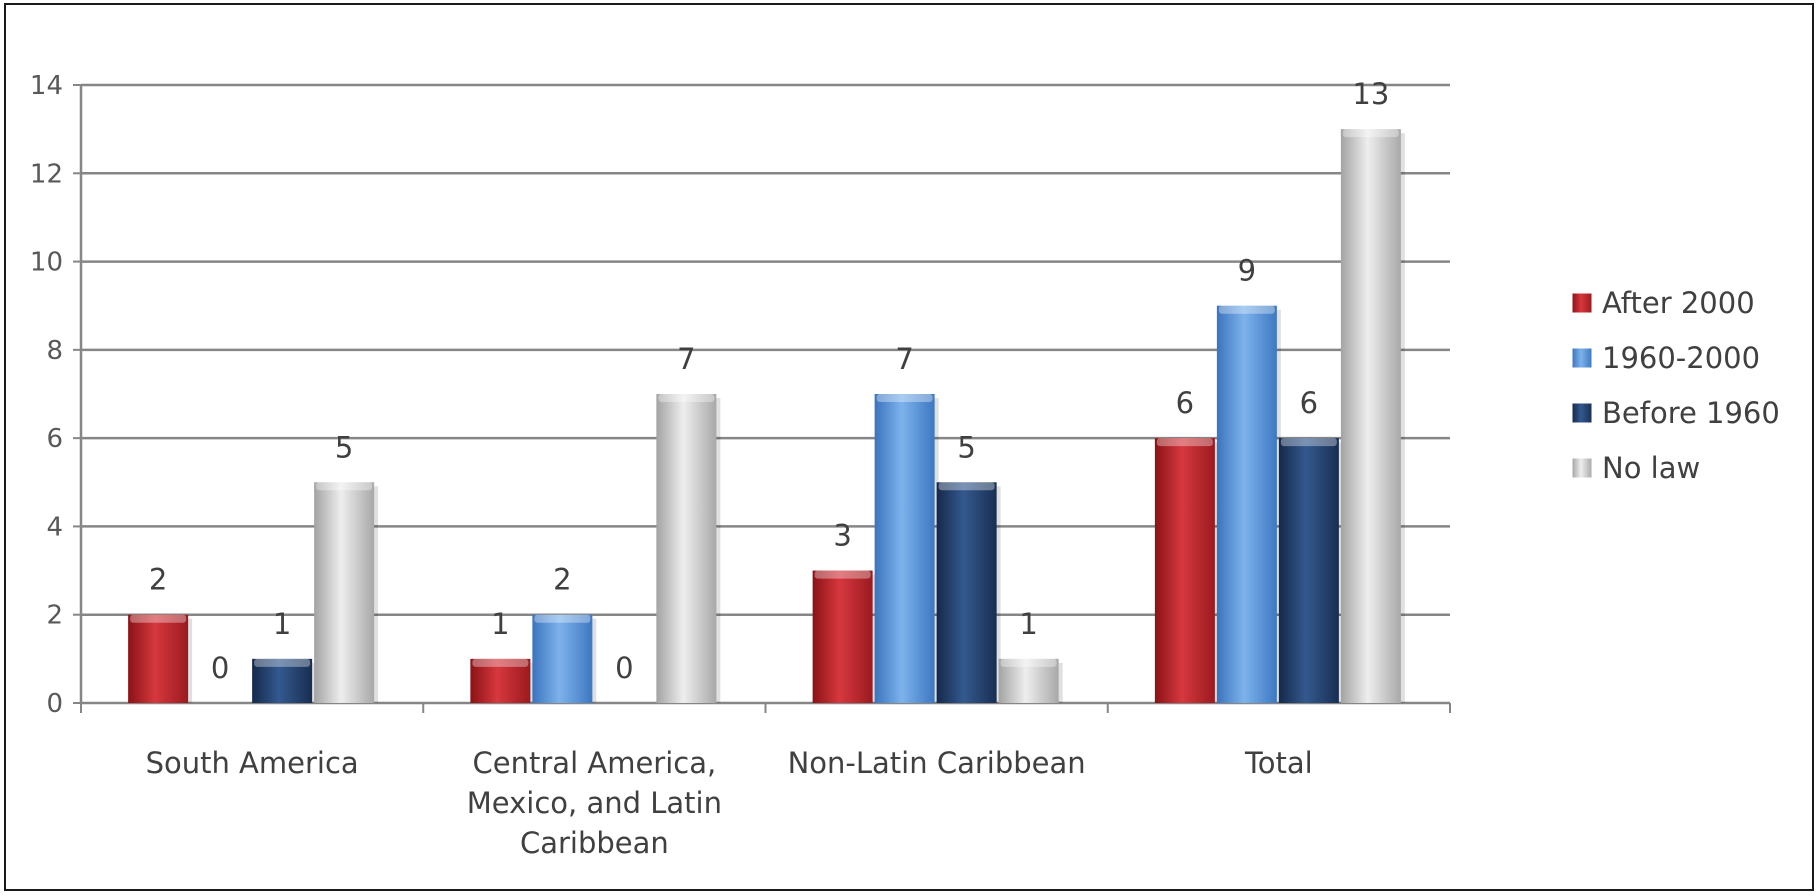 This screenshot has height=896, width=1819. I want to click on legend-label: No law, so click(1651, 468).